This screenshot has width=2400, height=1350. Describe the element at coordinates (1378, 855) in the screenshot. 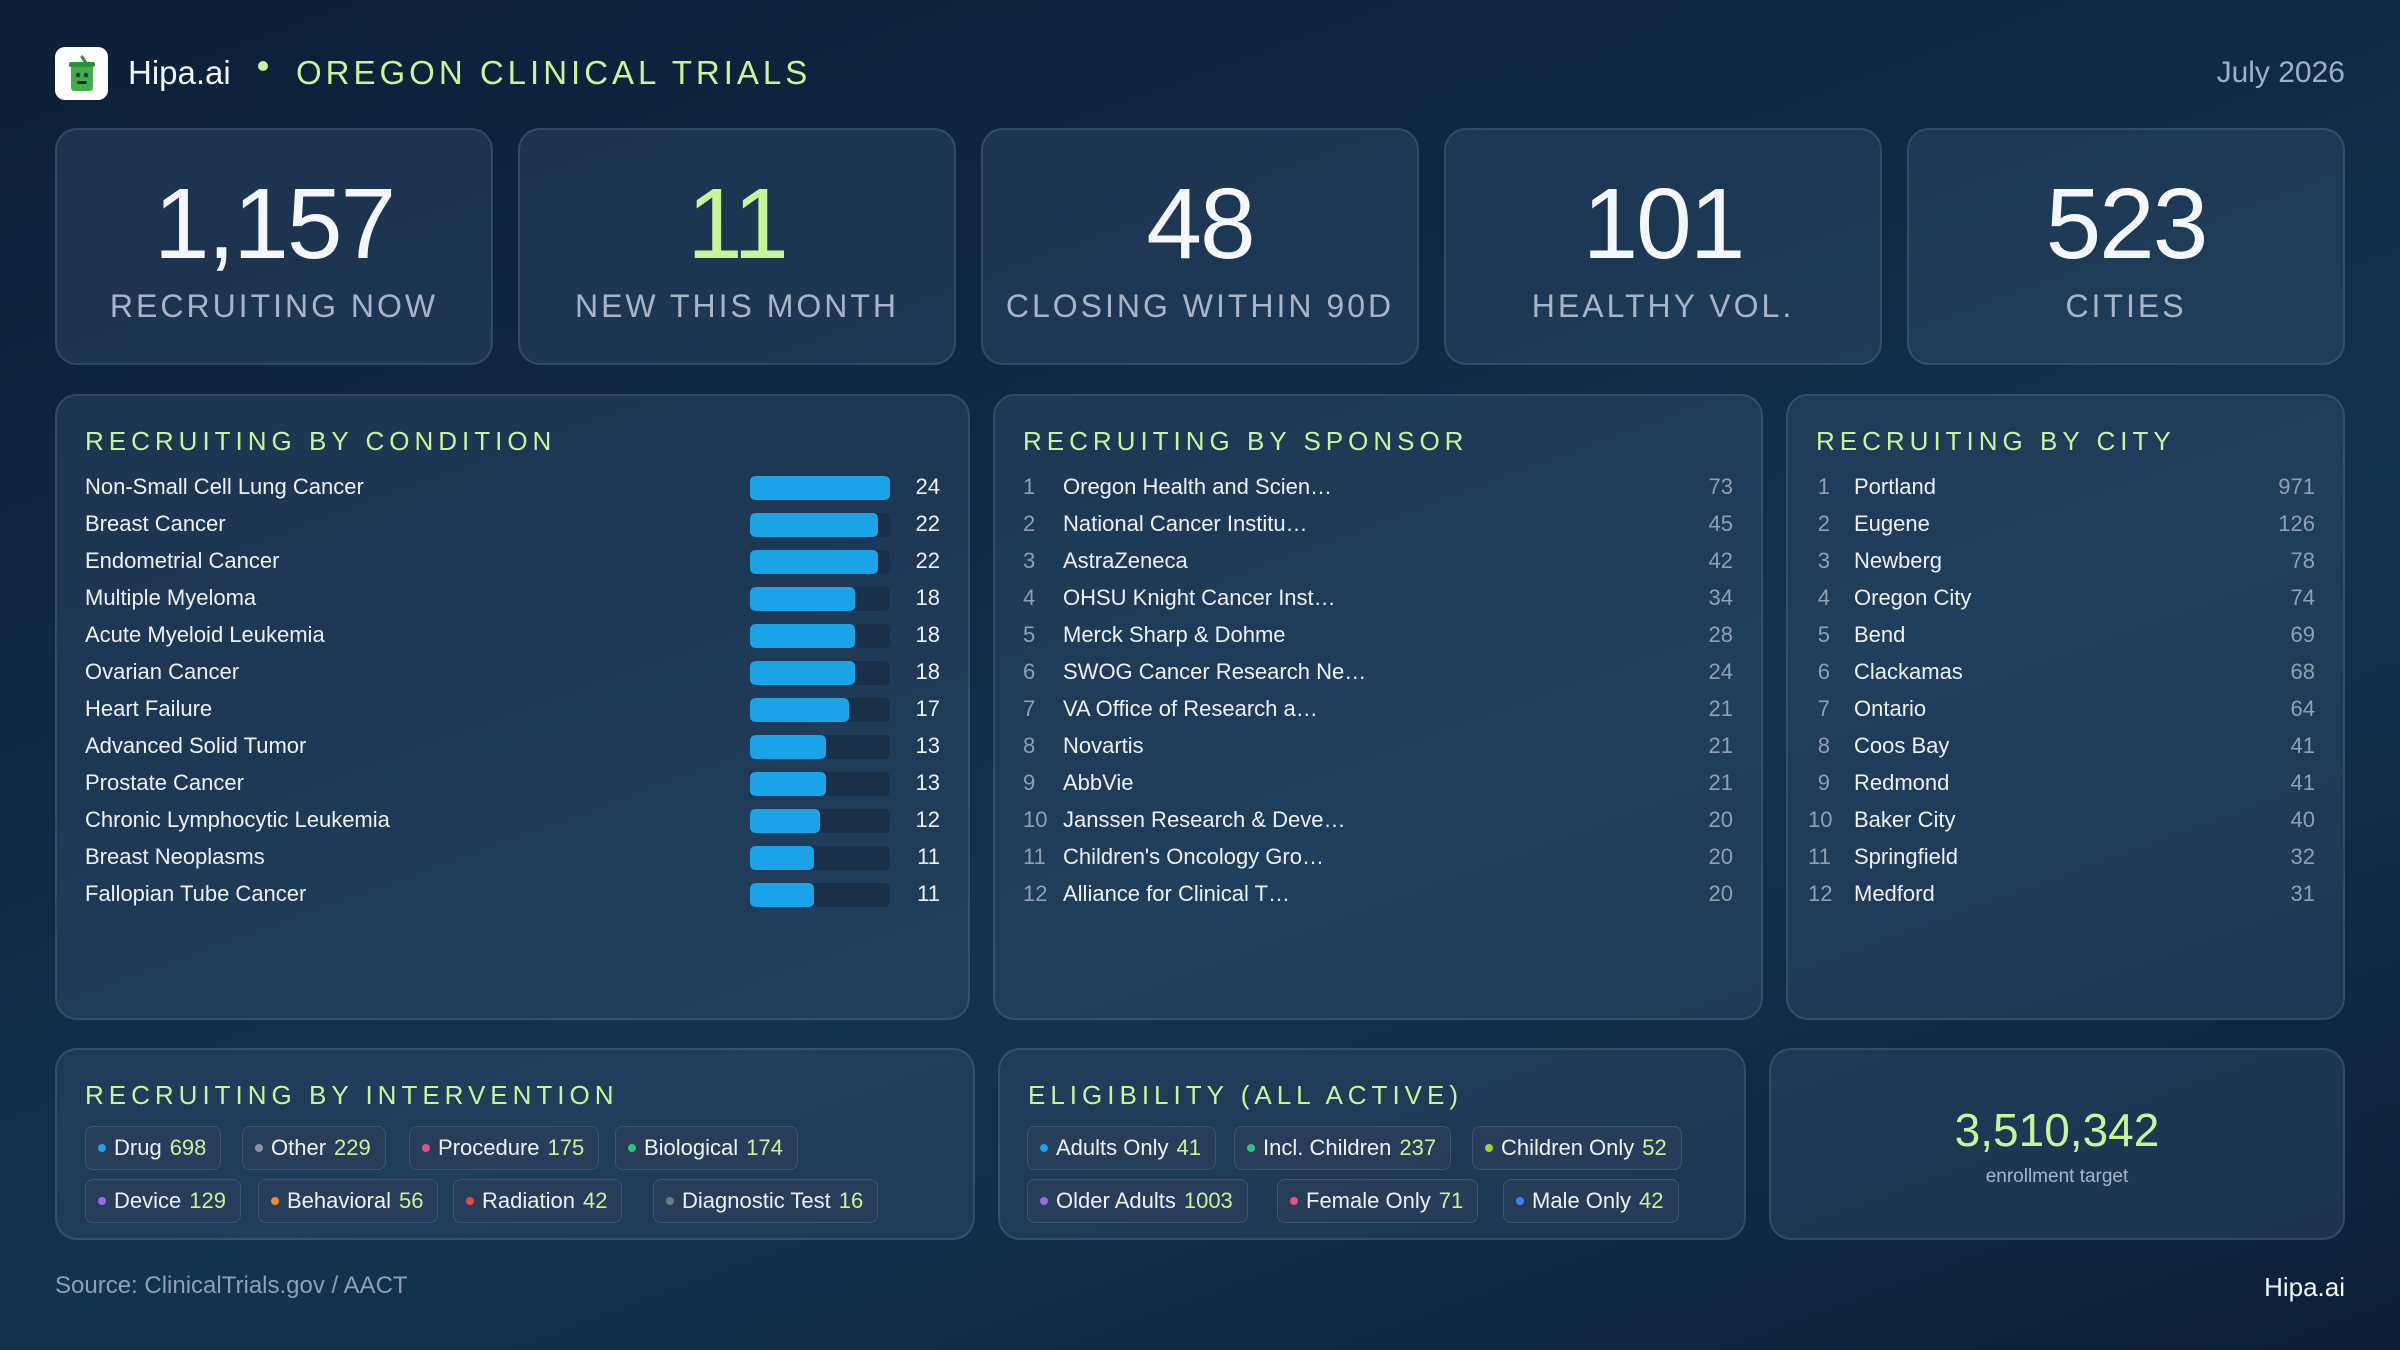

I see `sponsor-row: 11 Children's Oncology Gro… 20` at that location.